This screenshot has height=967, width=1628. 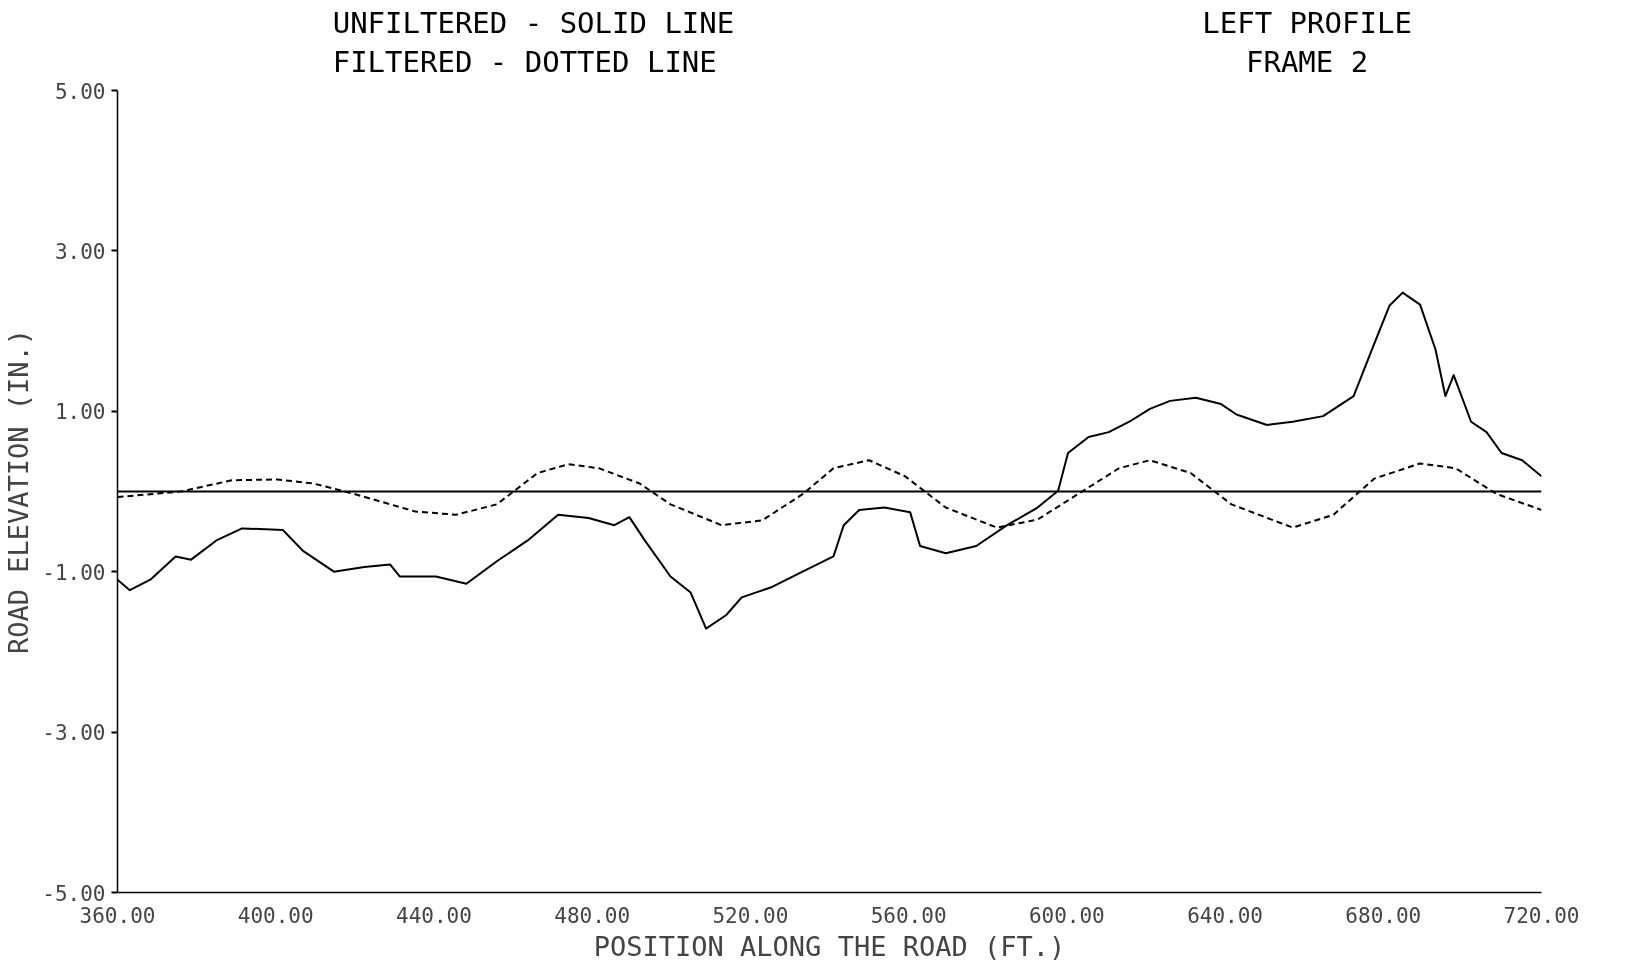 What do you see at coordinates (80, 412) in the screenshot?
I see `y-tick-label: 1.00` at bounding box center [80, 412].